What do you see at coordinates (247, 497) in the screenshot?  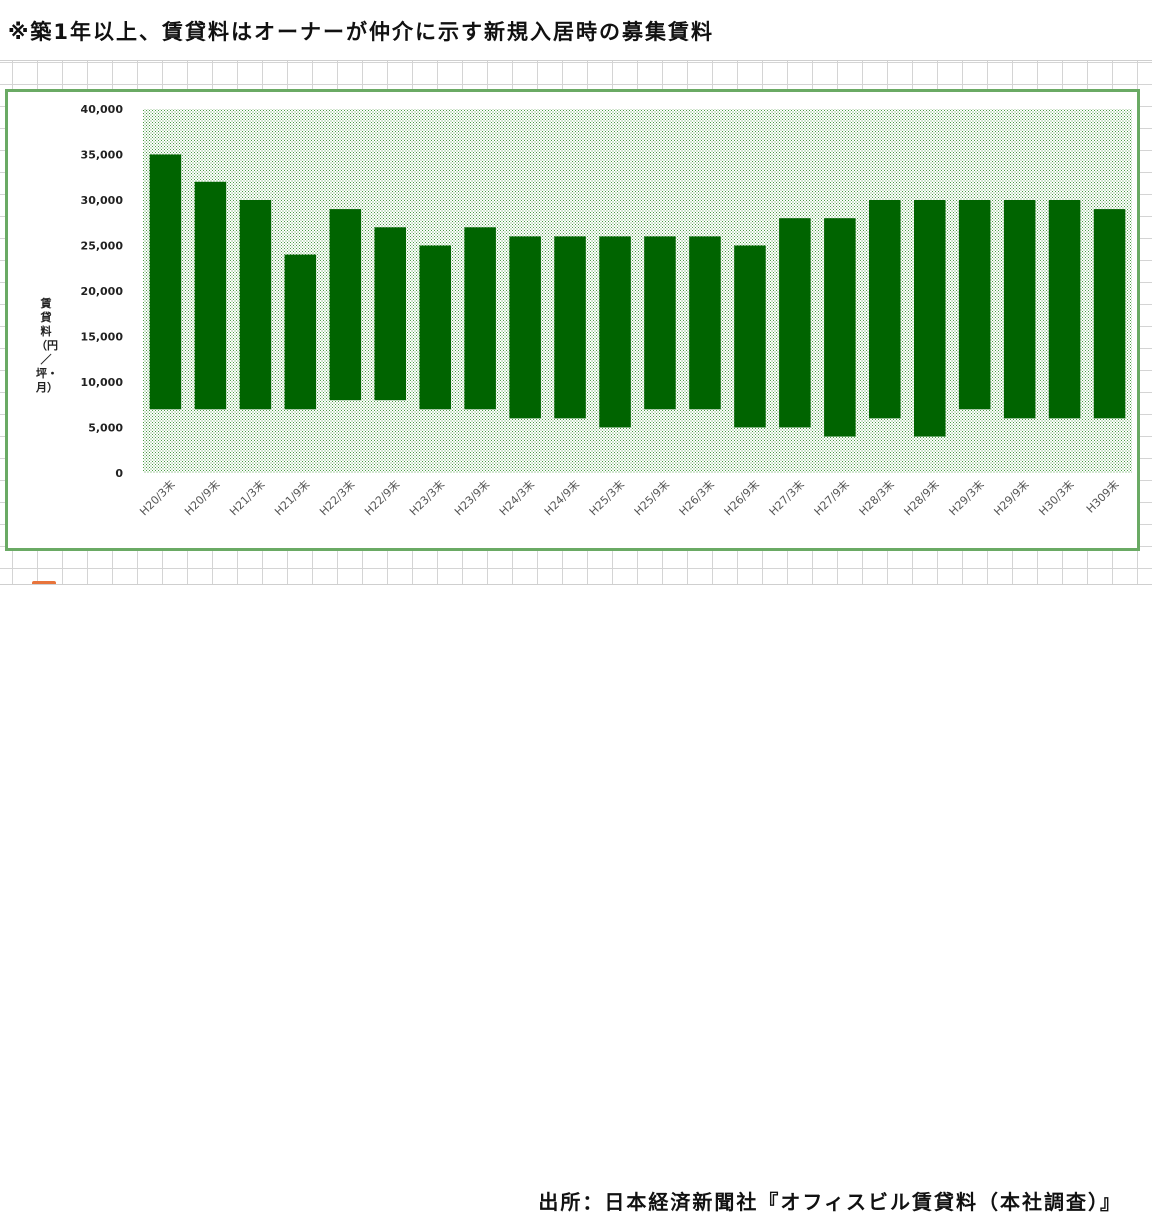 I see `x-tick-label: H21/3末` at bounding box center [247, 497].